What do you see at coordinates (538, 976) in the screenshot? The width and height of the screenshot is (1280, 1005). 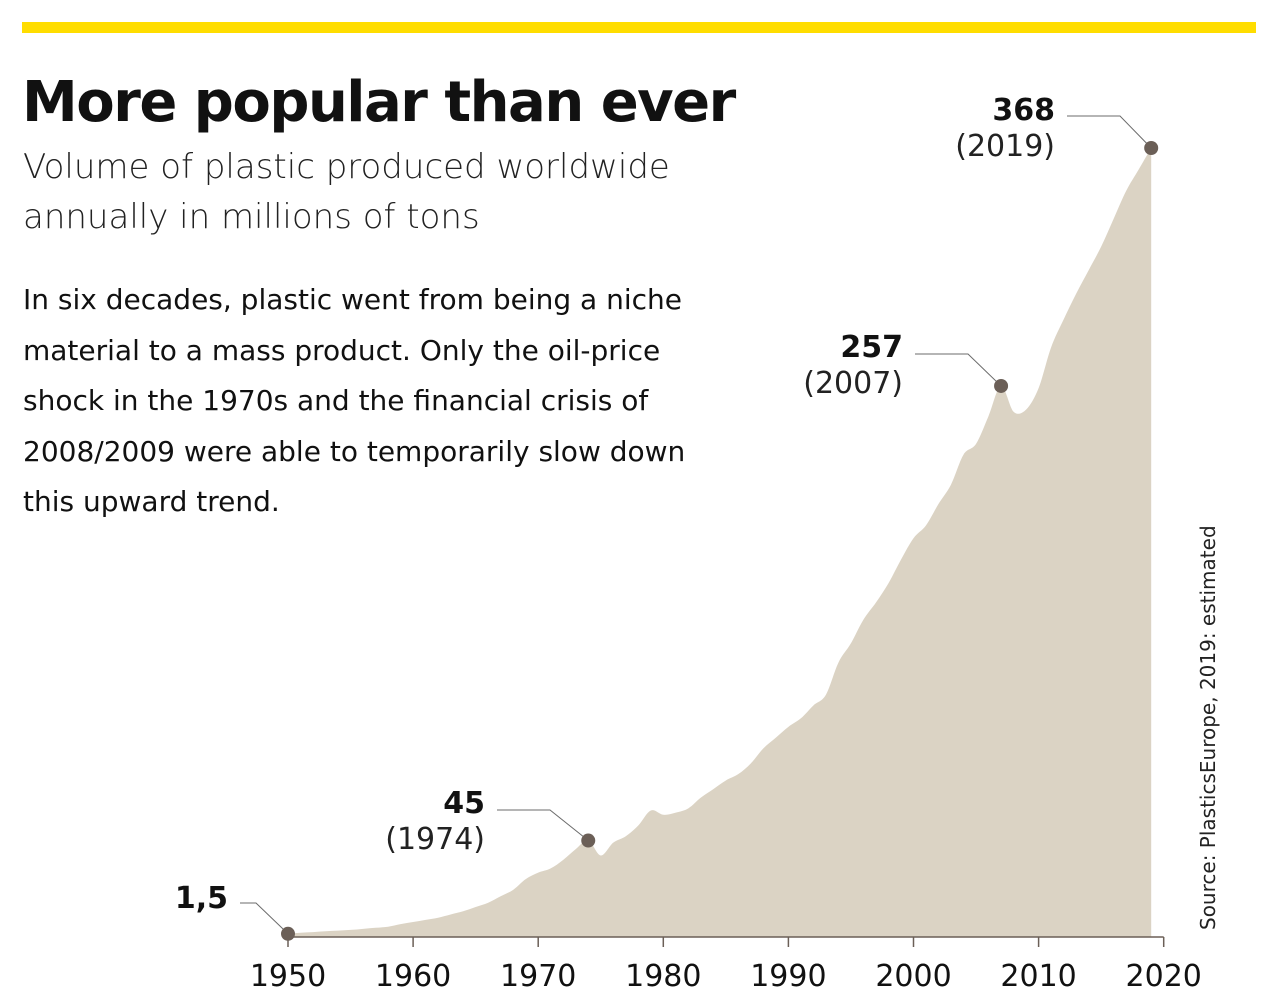 I see `x-tick-label: 1970` at bounding box center [538, 976].